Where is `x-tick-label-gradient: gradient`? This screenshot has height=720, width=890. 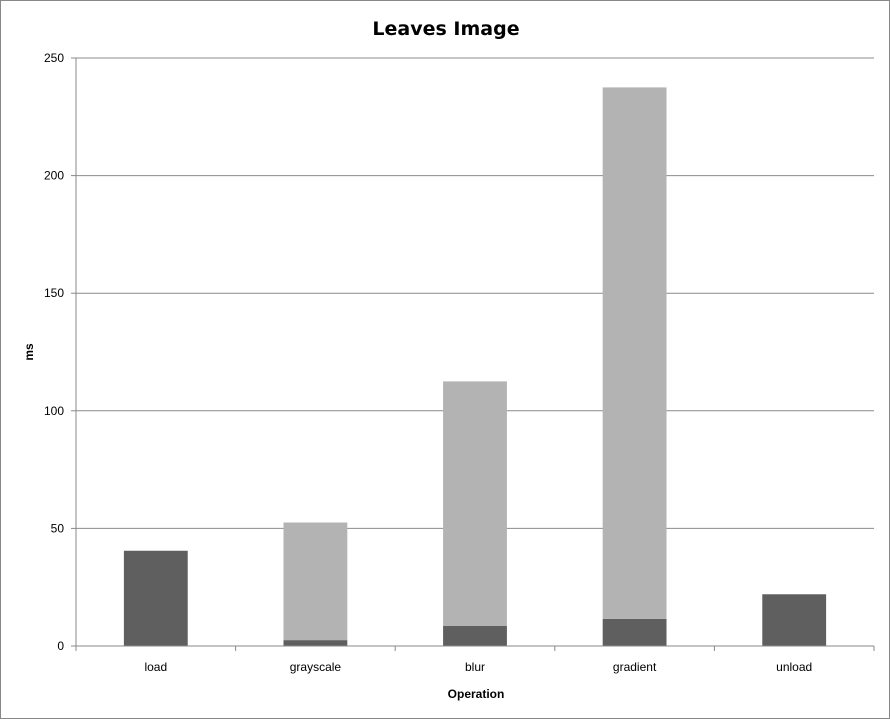
x-tick-label-gradient: gradient is located at coordinates (635, 667).